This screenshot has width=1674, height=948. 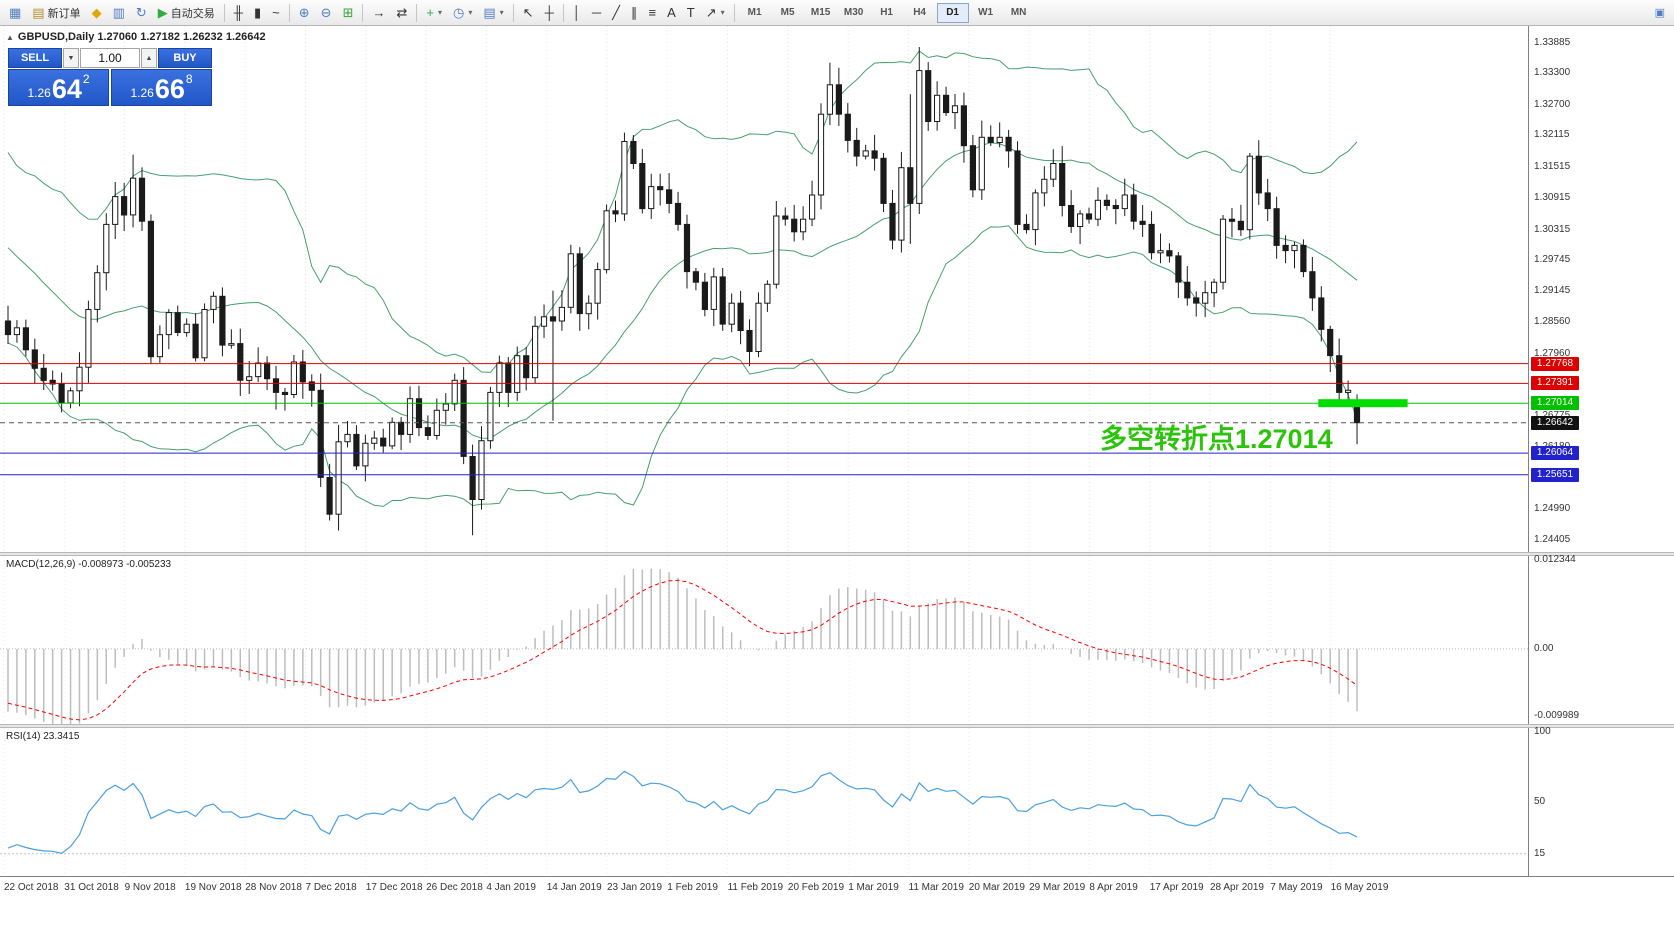 What do you see at coordinates (1552, 509) in the screenshot?
I see `price-tick: 1.24990` at bounding box center [1552, 509].